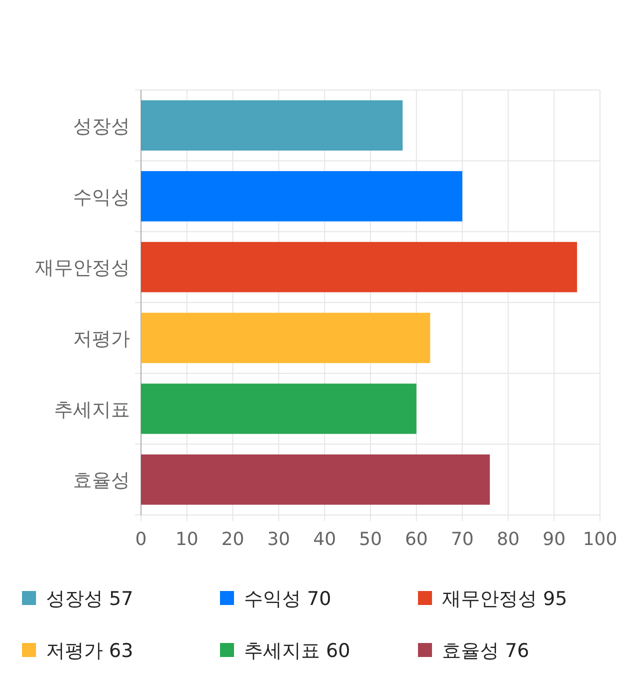 This screenshot has height=700, width=640. I want to click on legend-label: 저평가 63, so click(90, 651).